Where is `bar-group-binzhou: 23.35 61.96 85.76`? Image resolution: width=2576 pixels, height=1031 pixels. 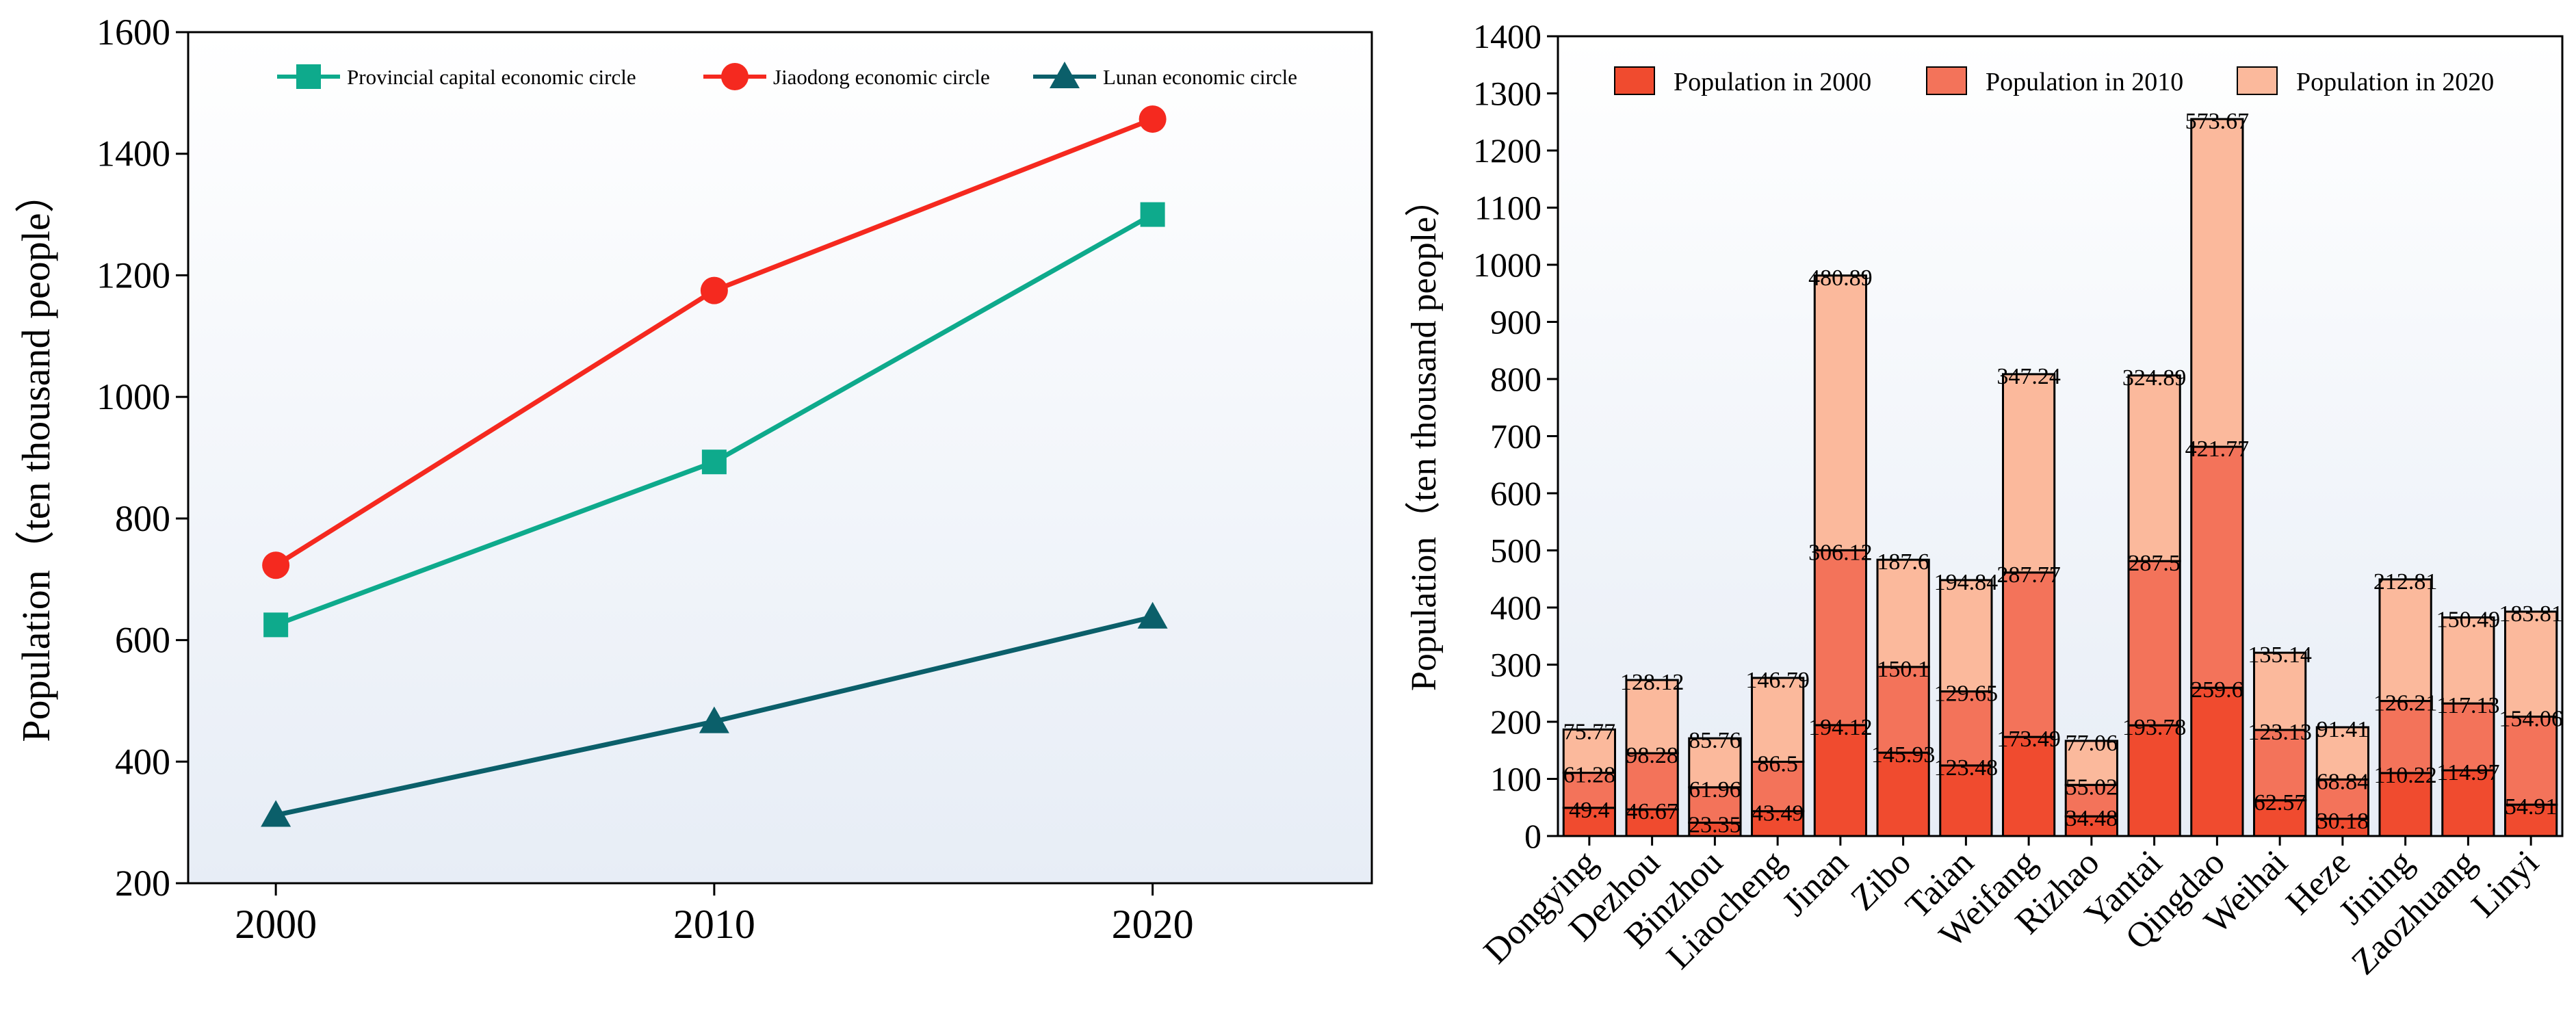
bar-group-binzhou: 23.35 61.96 85.76 is located at coordinates (1715, 783).